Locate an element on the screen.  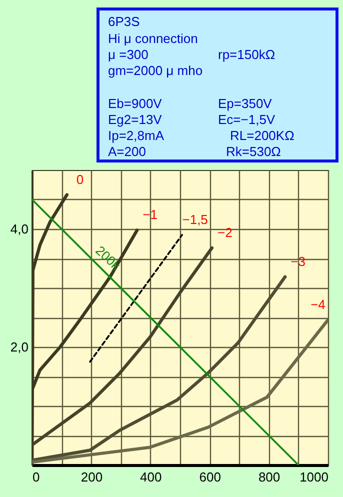
text: Eg2=13V is located at coordinates (135, 119).